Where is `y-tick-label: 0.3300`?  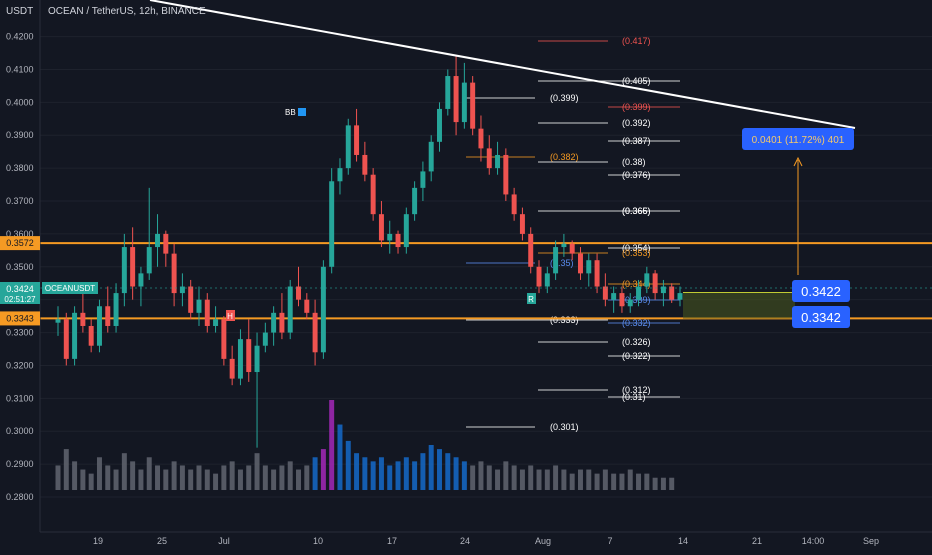 y-tick-label: 0.3300 is located at coordinates (20, 333).